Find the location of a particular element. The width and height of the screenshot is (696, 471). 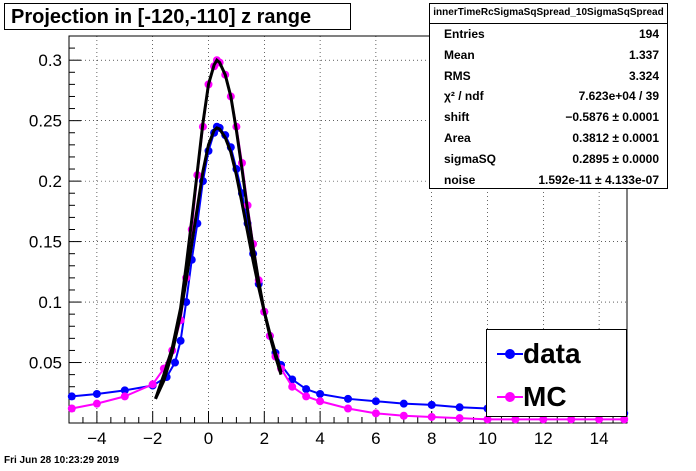

stats-value: 0.2895 ± 0.0000 is located at coordinates (615, 158).